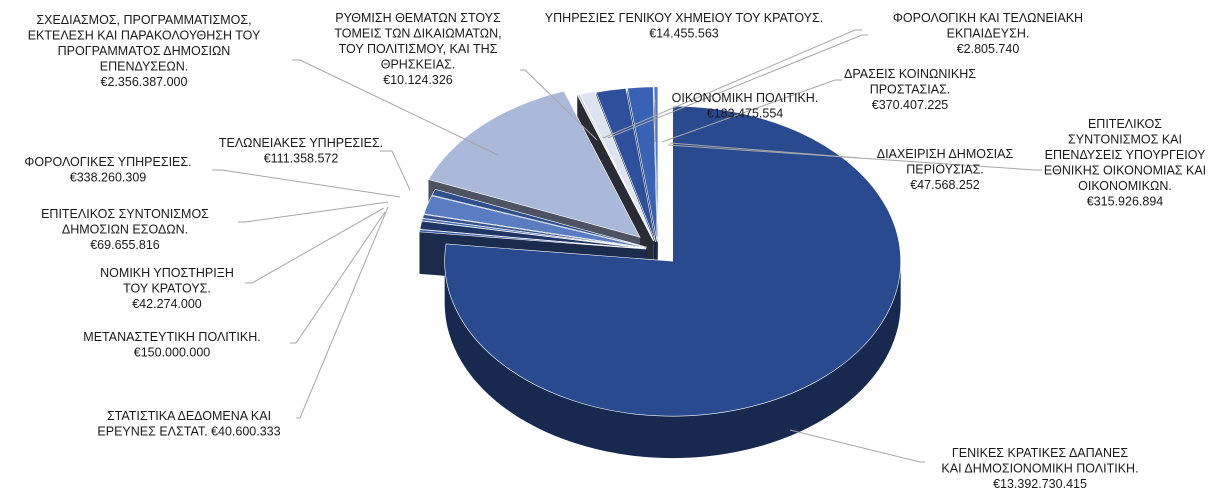  Describe the element at coordinates (945, 185) in the screenshot. I see `slice-value: €47.568.252` at that location.